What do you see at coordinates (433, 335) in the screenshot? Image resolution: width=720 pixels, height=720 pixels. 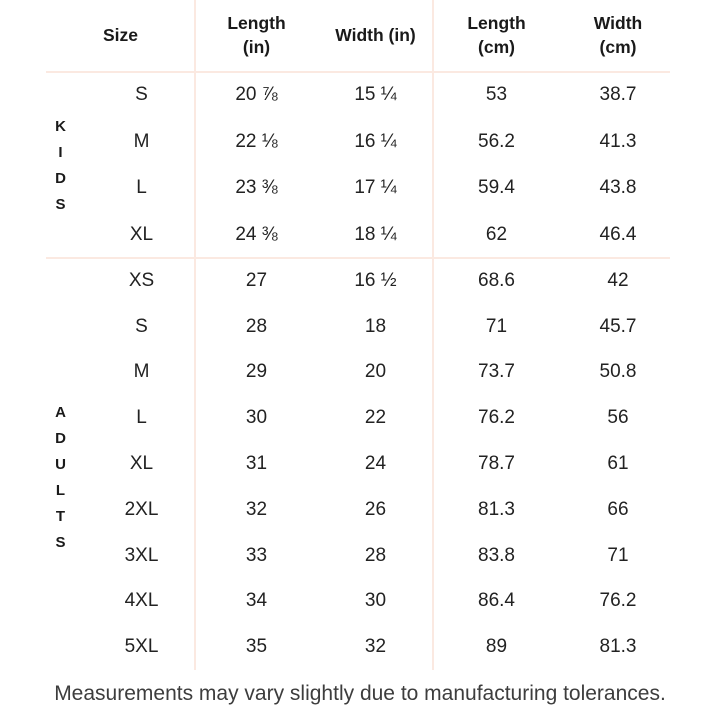 I see `vertical-divider-right` at bounding box center [433, 335].